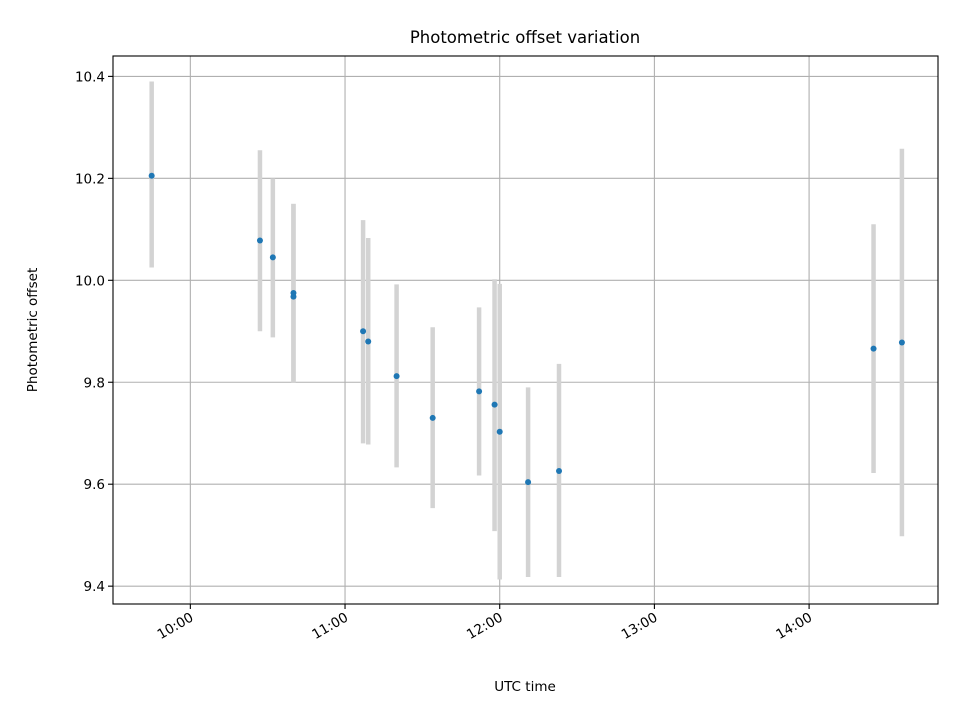 The image size is (960, 724). What do you see at coordinates (33, 330) in the screenshot?
I see `y-axis-label: Photometric offset` at bounding box center [33, 330].